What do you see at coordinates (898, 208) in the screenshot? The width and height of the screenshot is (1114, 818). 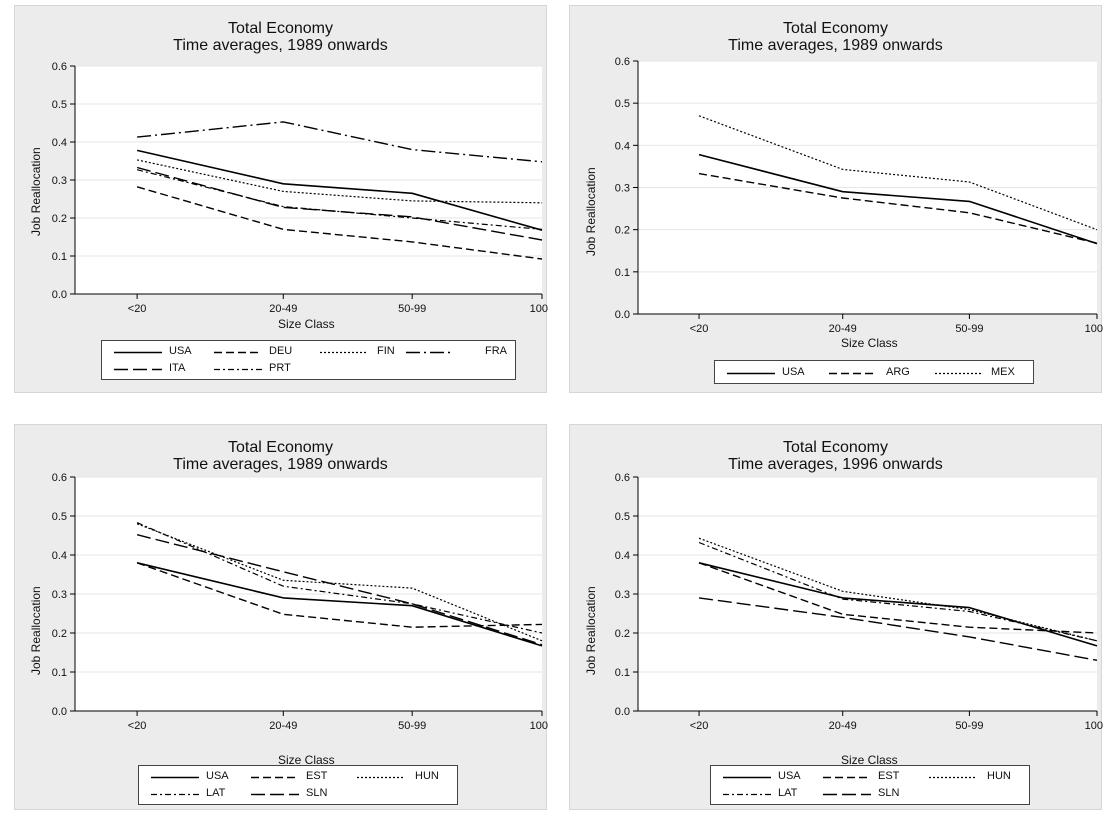 I see `series-line-arg` at bounding box center [898, 208].